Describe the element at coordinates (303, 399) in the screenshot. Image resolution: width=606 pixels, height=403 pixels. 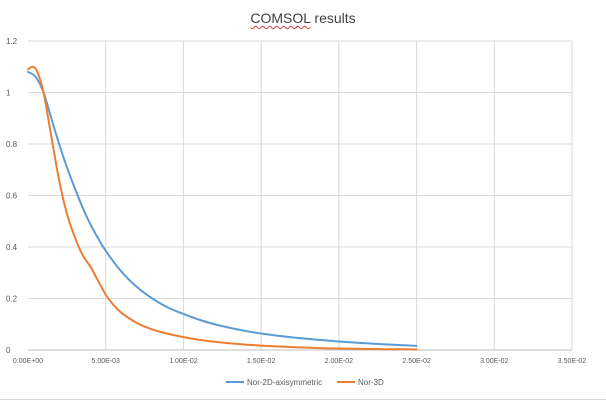
I see `bottom-divider` at that location.